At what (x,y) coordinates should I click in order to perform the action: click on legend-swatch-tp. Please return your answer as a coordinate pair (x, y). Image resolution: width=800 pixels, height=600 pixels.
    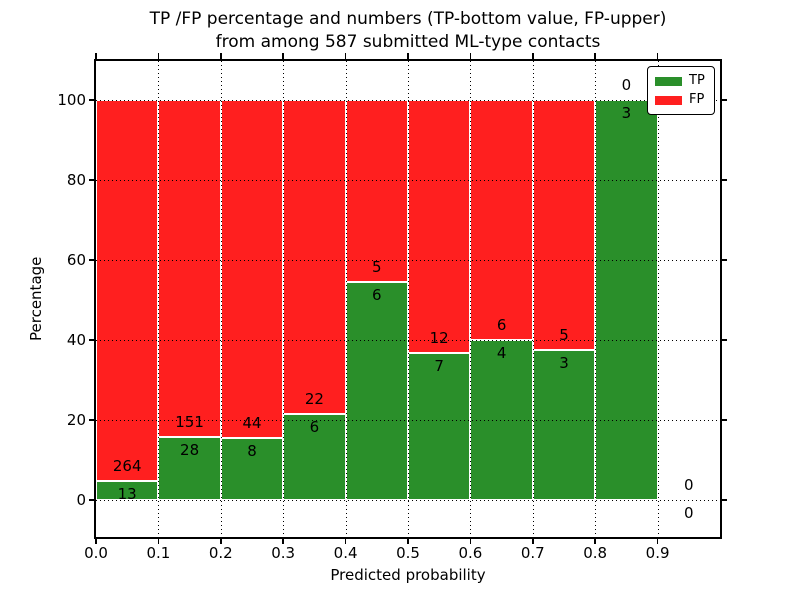
    Looking at the image, I should click on (668, 81).